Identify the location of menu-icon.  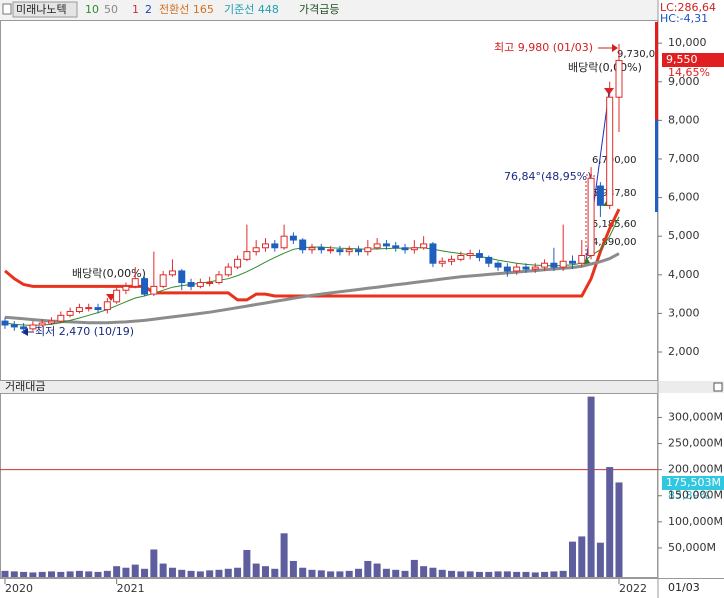
(7, 9).